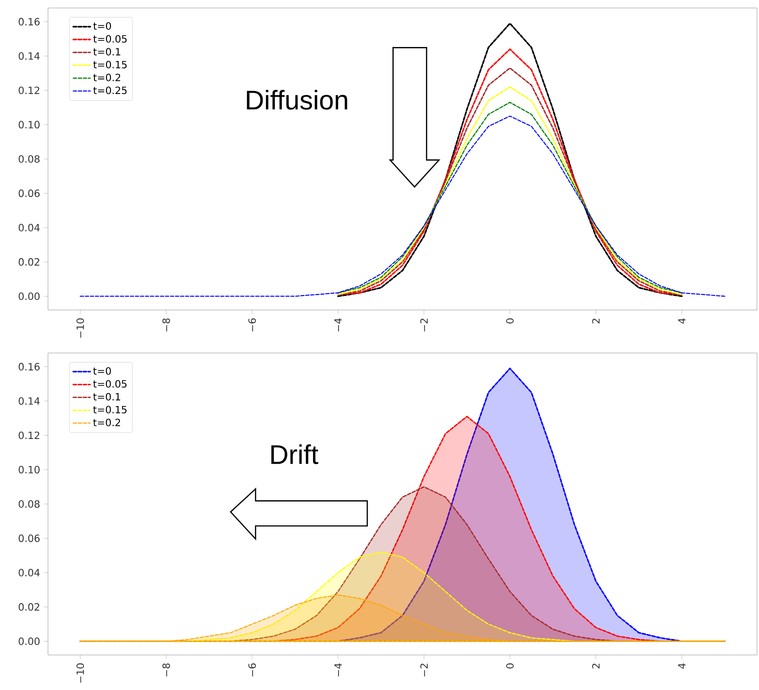 The height and width of the screenshot is (690, 759). What do you see at coordinates (297, 100) in the screenshot?
I see `annotation: Diffusion` at bounding box center [297, 100].